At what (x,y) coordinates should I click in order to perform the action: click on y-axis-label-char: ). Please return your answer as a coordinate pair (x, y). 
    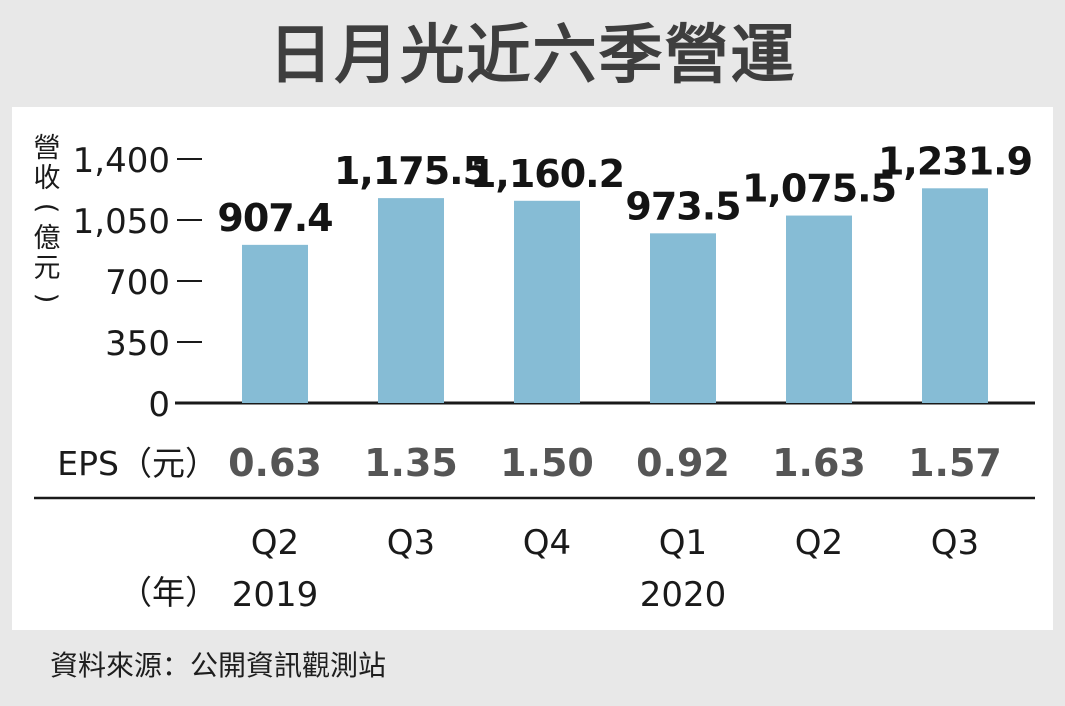
    Looking at the image, I should click on (46, 298).